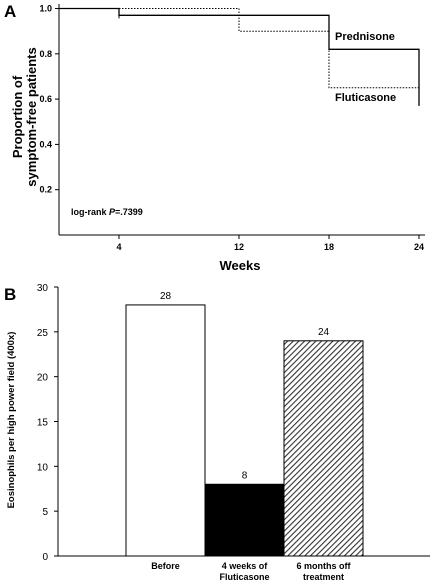 The image size is (433, 585). What do you see at coordinates (10, 11) in the screenshot?
I see `panel-a-letter: A` at bounding box center [10, 11].